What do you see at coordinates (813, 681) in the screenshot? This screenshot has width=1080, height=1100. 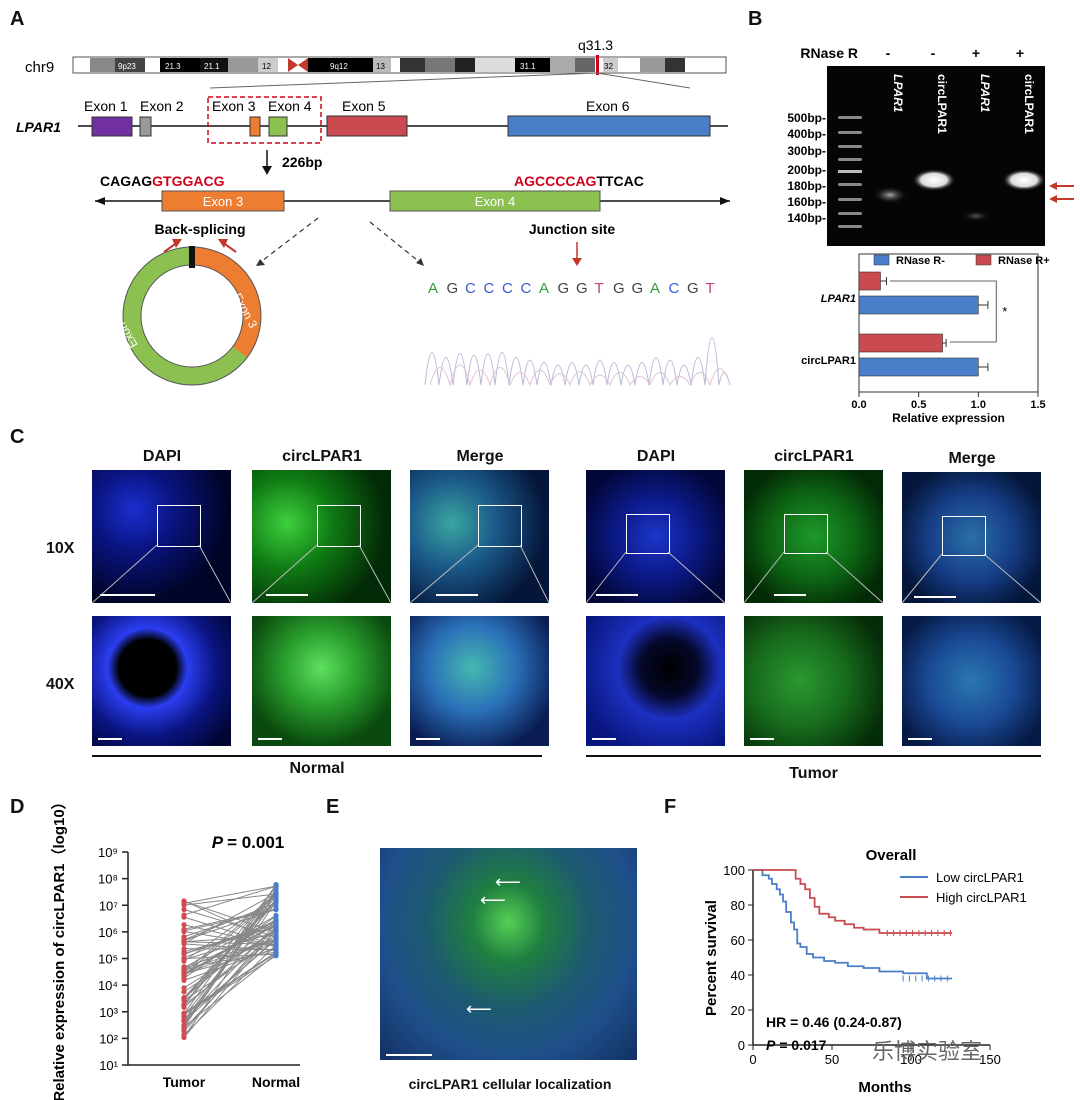 I see `image-circ-tumor-40x` at bounding box center [813, 681].